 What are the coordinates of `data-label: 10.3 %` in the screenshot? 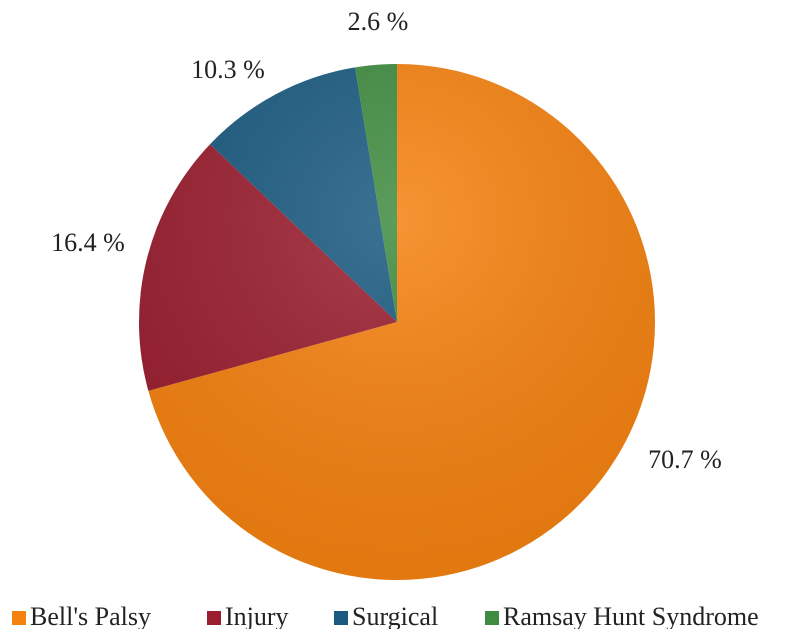 It's located at (228, 69).